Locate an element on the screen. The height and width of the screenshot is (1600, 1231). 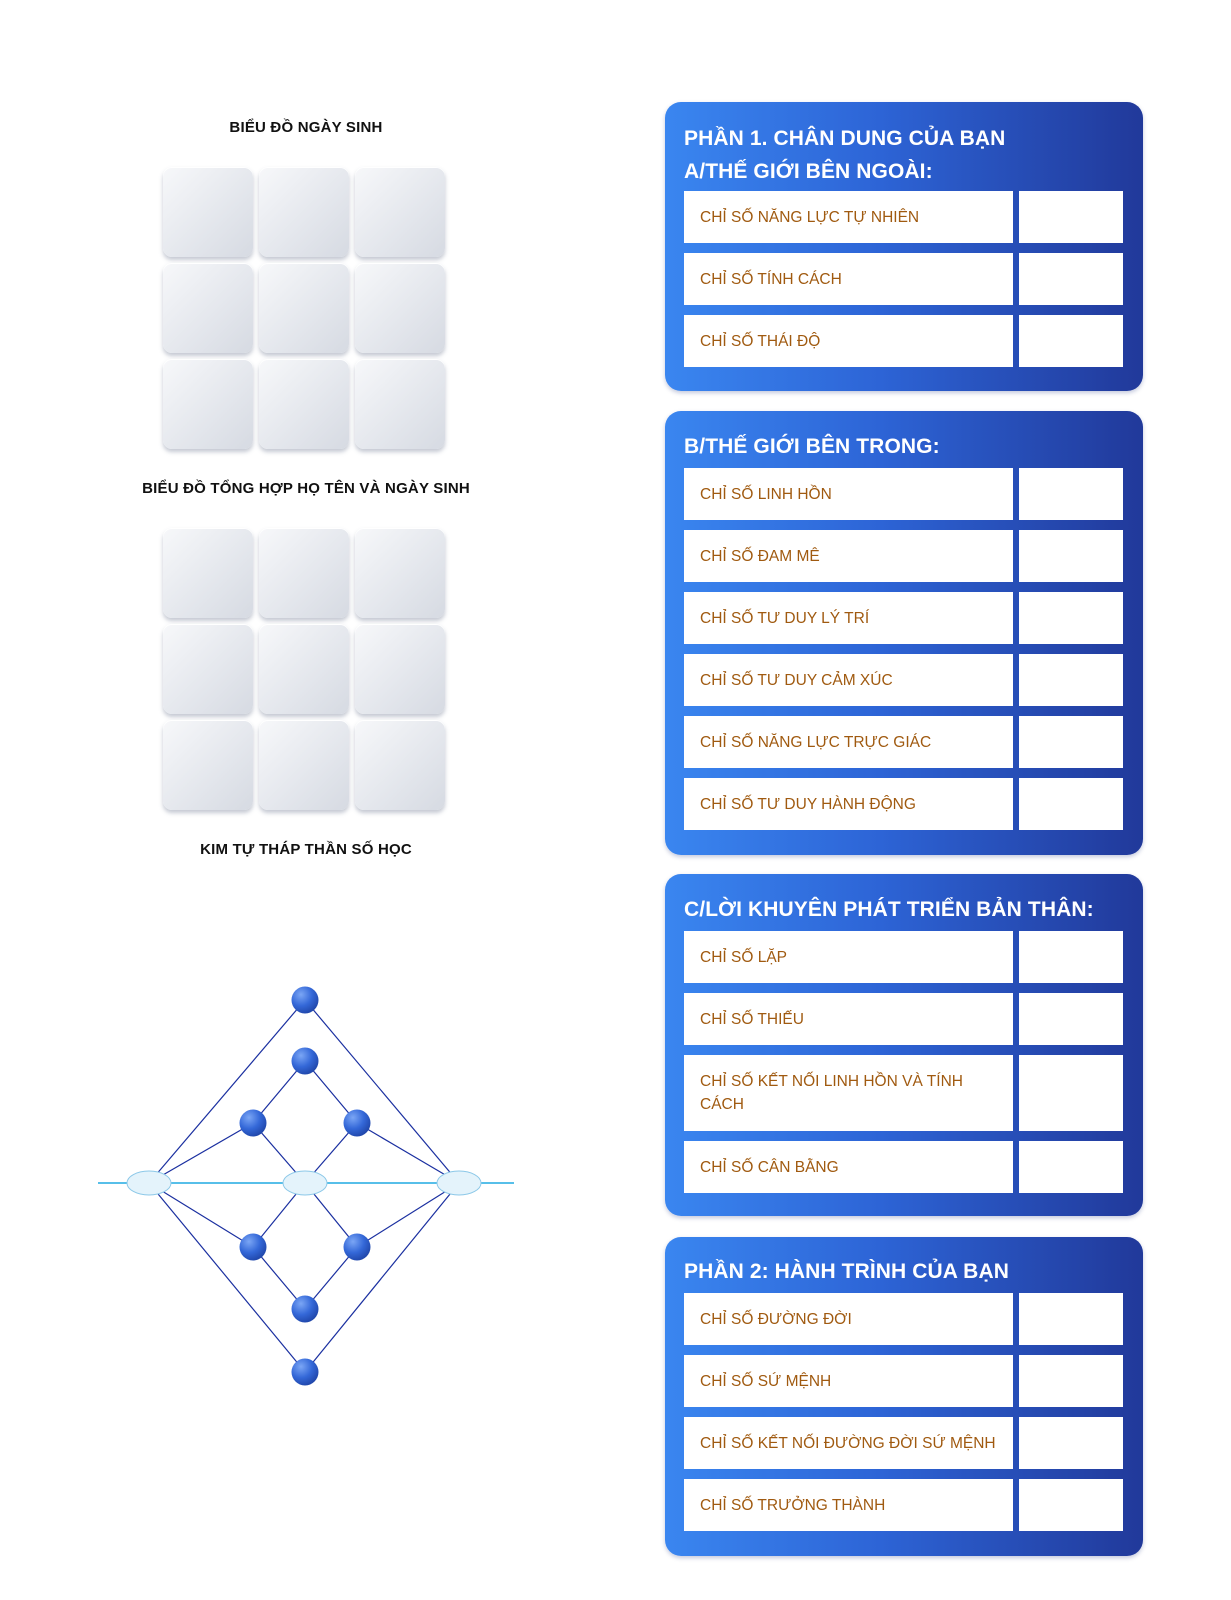
index-label: CHỈ SỐ THÁI ĐỘ is located at coordinates (848, 341).